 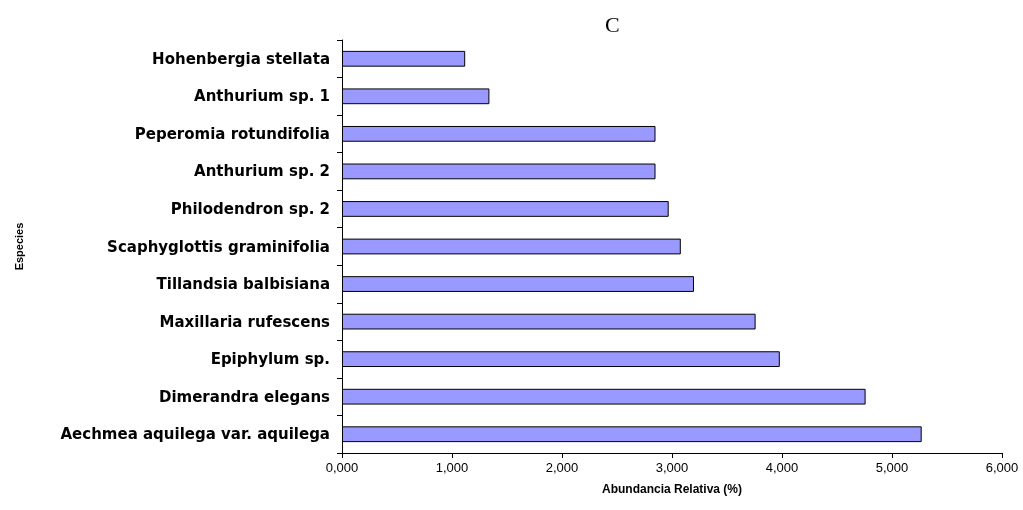 I want to click on y-tick-label: Aechmea aquilega var. aquilega, so click(x=195, y=434).